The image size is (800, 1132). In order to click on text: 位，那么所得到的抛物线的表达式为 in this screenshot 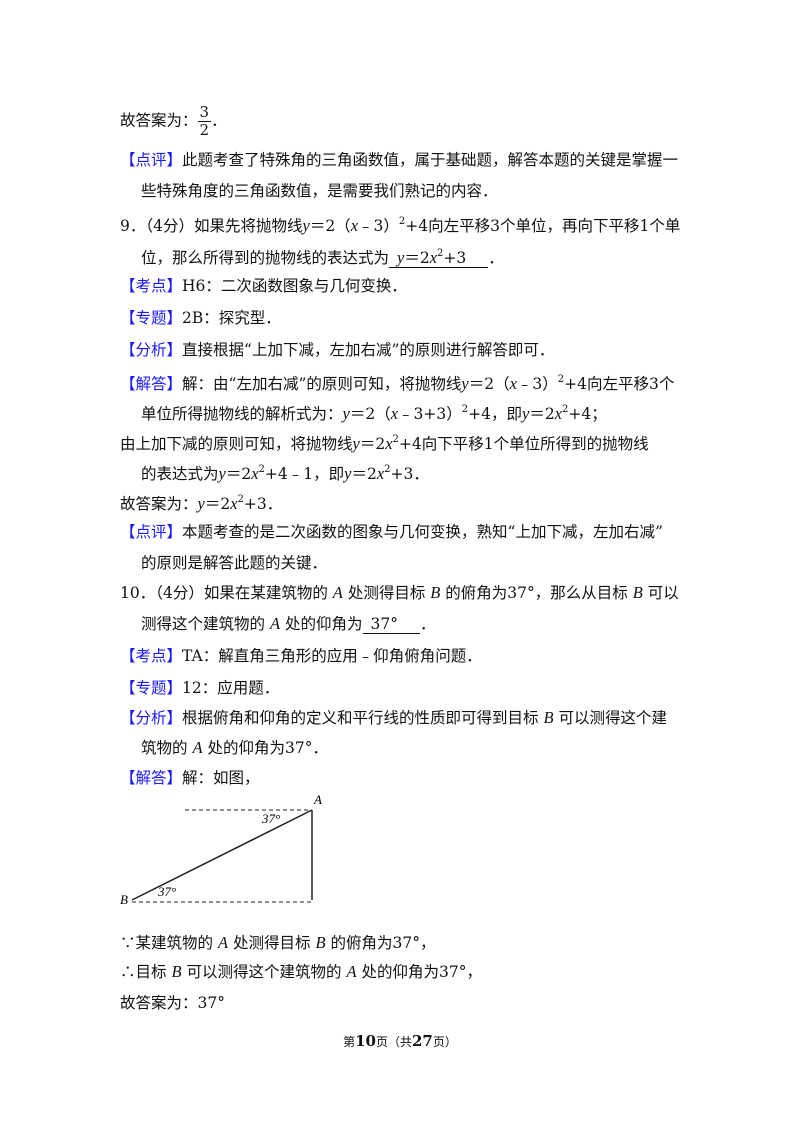, I will do `click(265, 258)`.